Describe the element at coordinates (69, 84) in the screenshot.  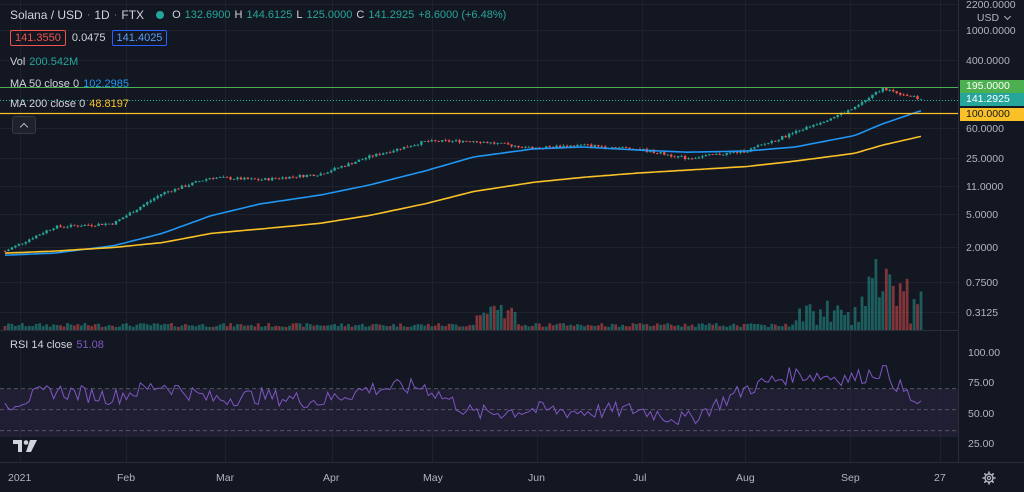
I see `ma50-legend: MA 50 close 0 102.2985` at that location.